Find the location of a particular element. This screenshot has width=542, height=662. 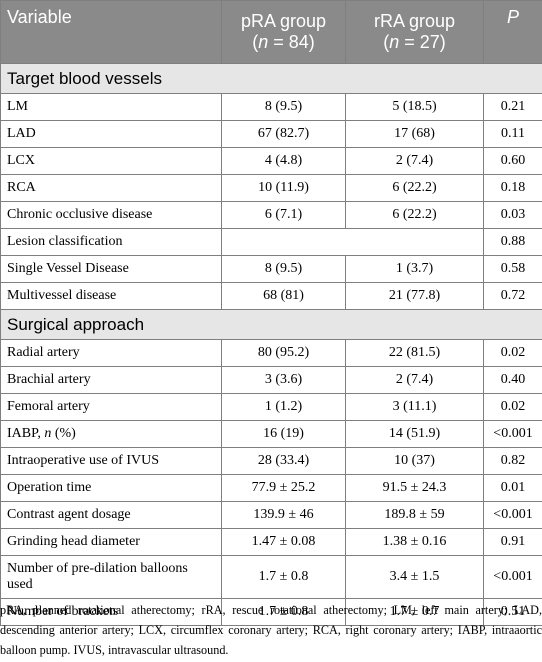

cell-variable: LAD is located at coordinates (111, 134).